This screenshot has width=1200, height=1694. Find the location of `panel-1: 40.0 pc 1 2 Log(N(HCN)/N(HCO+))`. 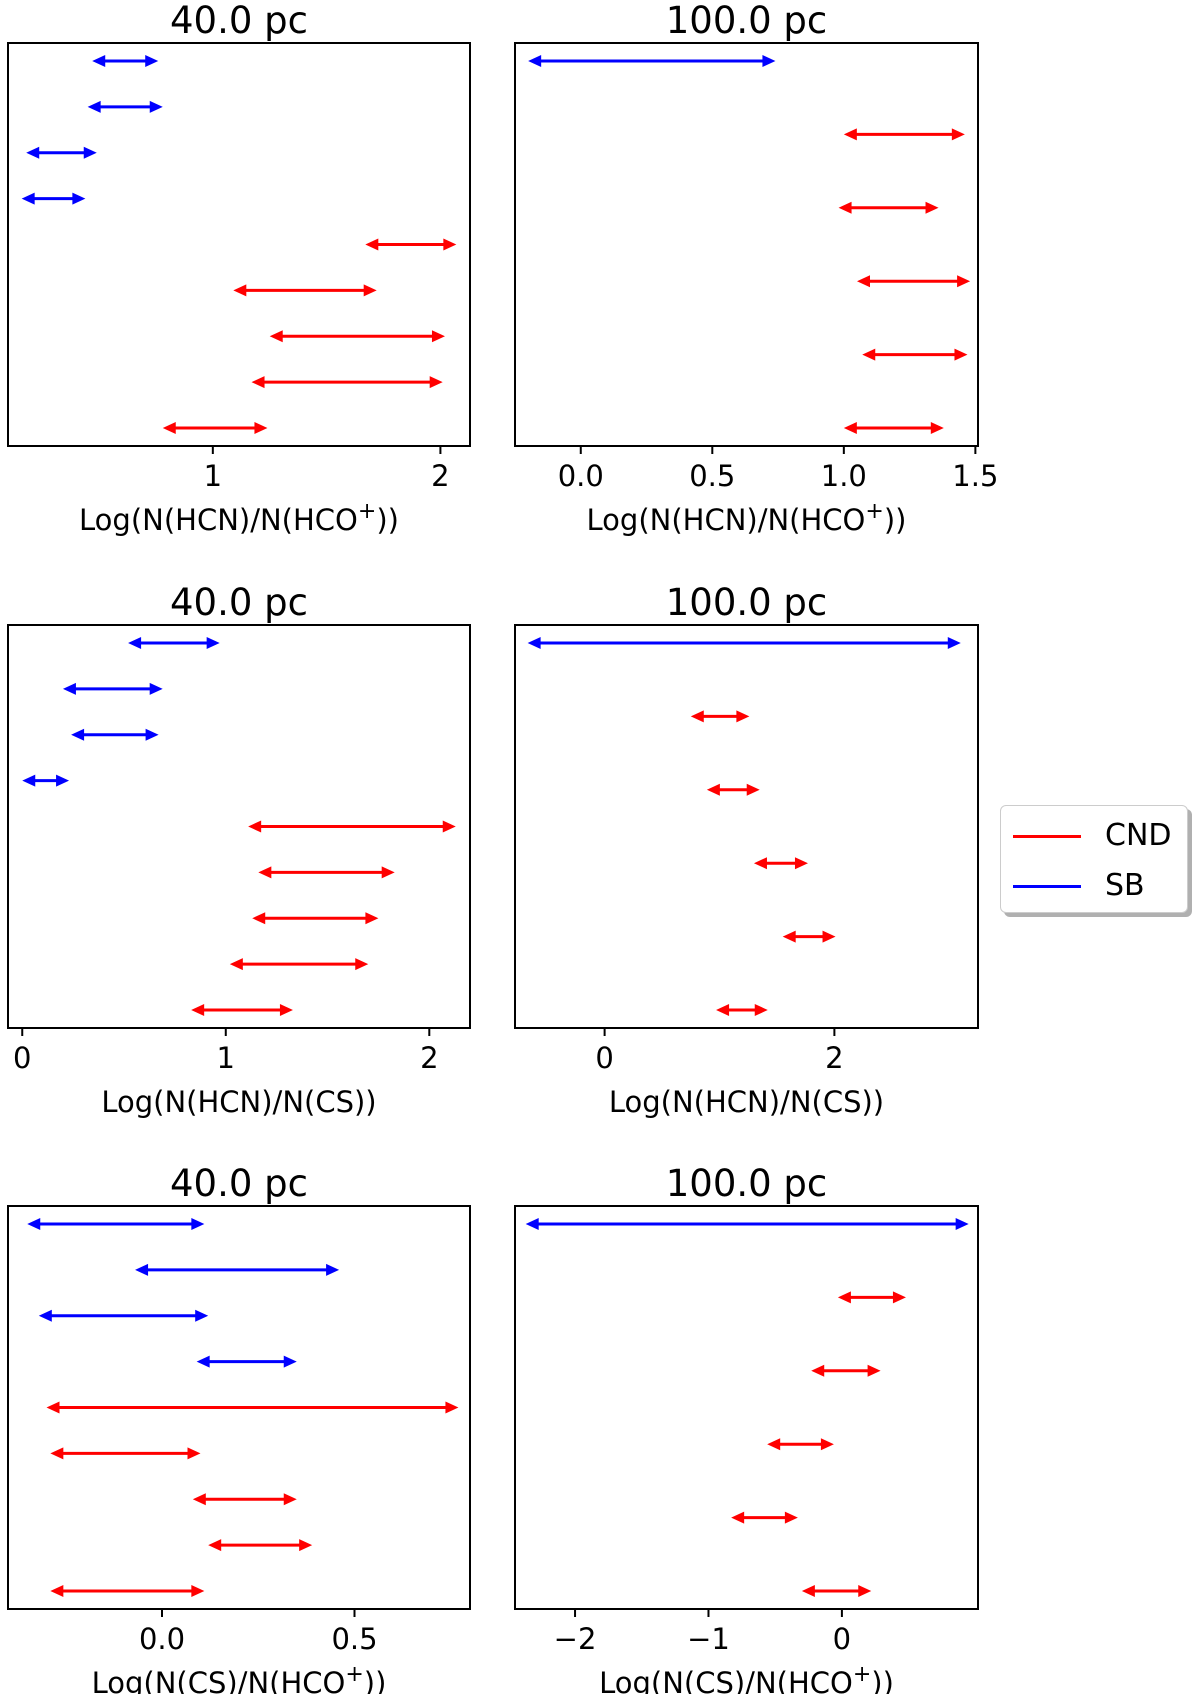

panel-1: 40.0 pc 1 2 Log(N(HCN)/N(HCO+)) is located at coordinates (239, 268).